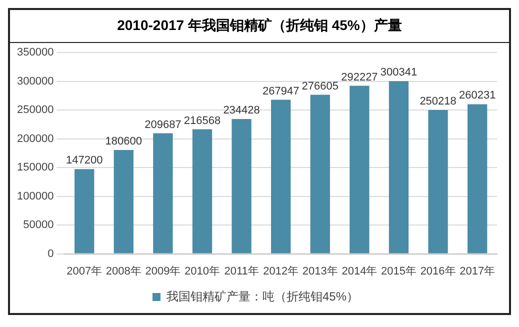 This screenshot has height=327, width=519. I want to click on data-label: 216568, so click(202, 120).